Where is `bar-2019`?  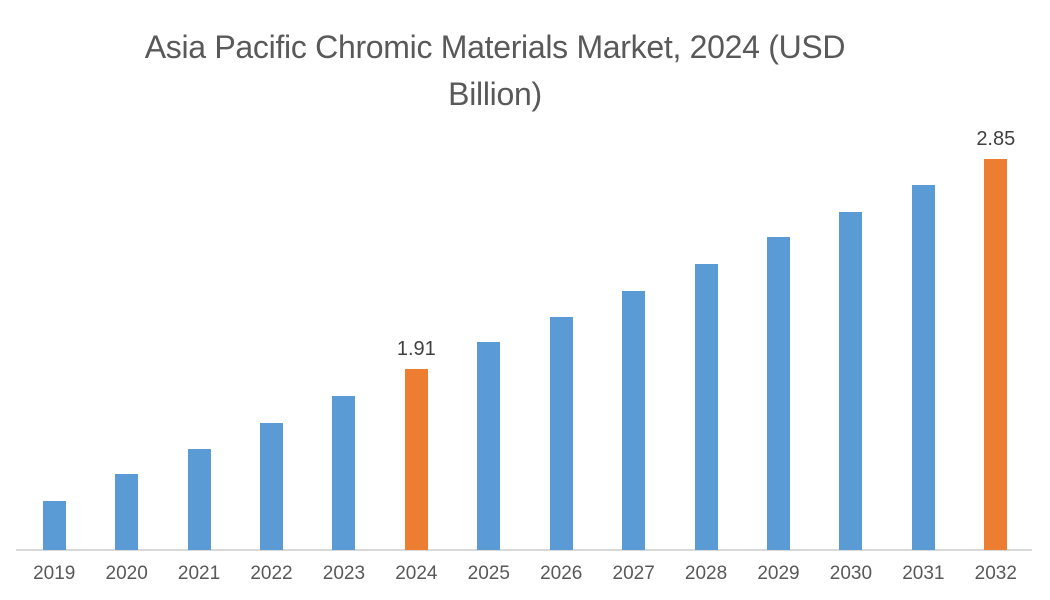 bar-2019 is located at coordinates (54, 525).